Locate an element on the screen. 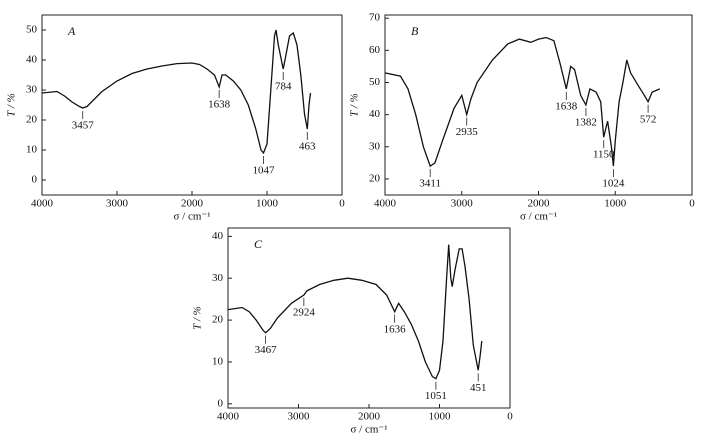 This screenshot has height=440, width=717. peak-label: 463 is located at coordinates (307, 147).